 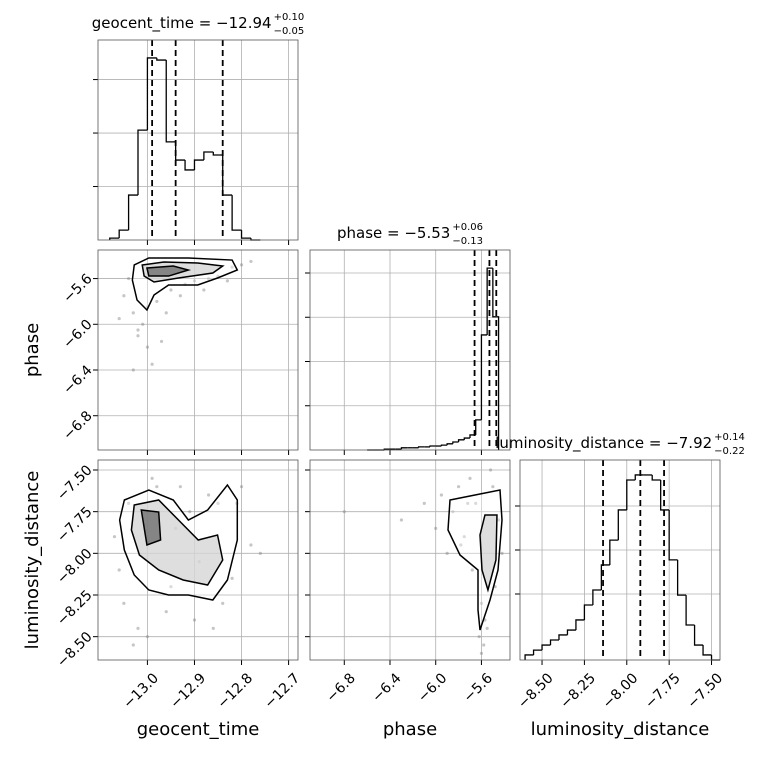 What do you see at coordinates (467, 241) in the screenshot?
I see `title-lower: −0.13` at bounding box center [467, 241].